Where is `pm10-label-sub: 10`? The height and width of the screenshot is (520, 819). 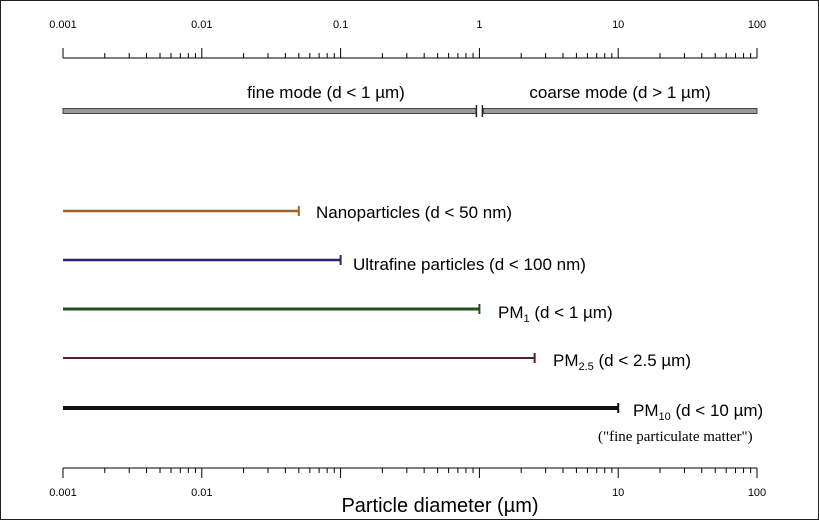
pm10-label-sub: 10 is located at coordinates (665, 417).